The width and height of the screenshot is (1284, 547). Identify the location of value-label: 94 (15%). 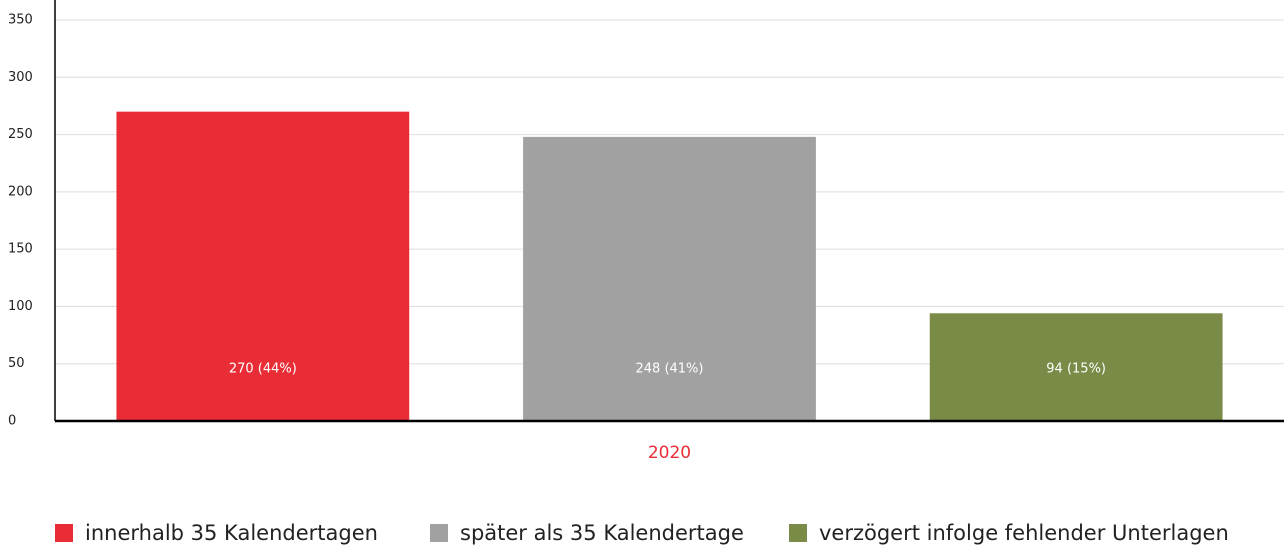
(1076, 369).